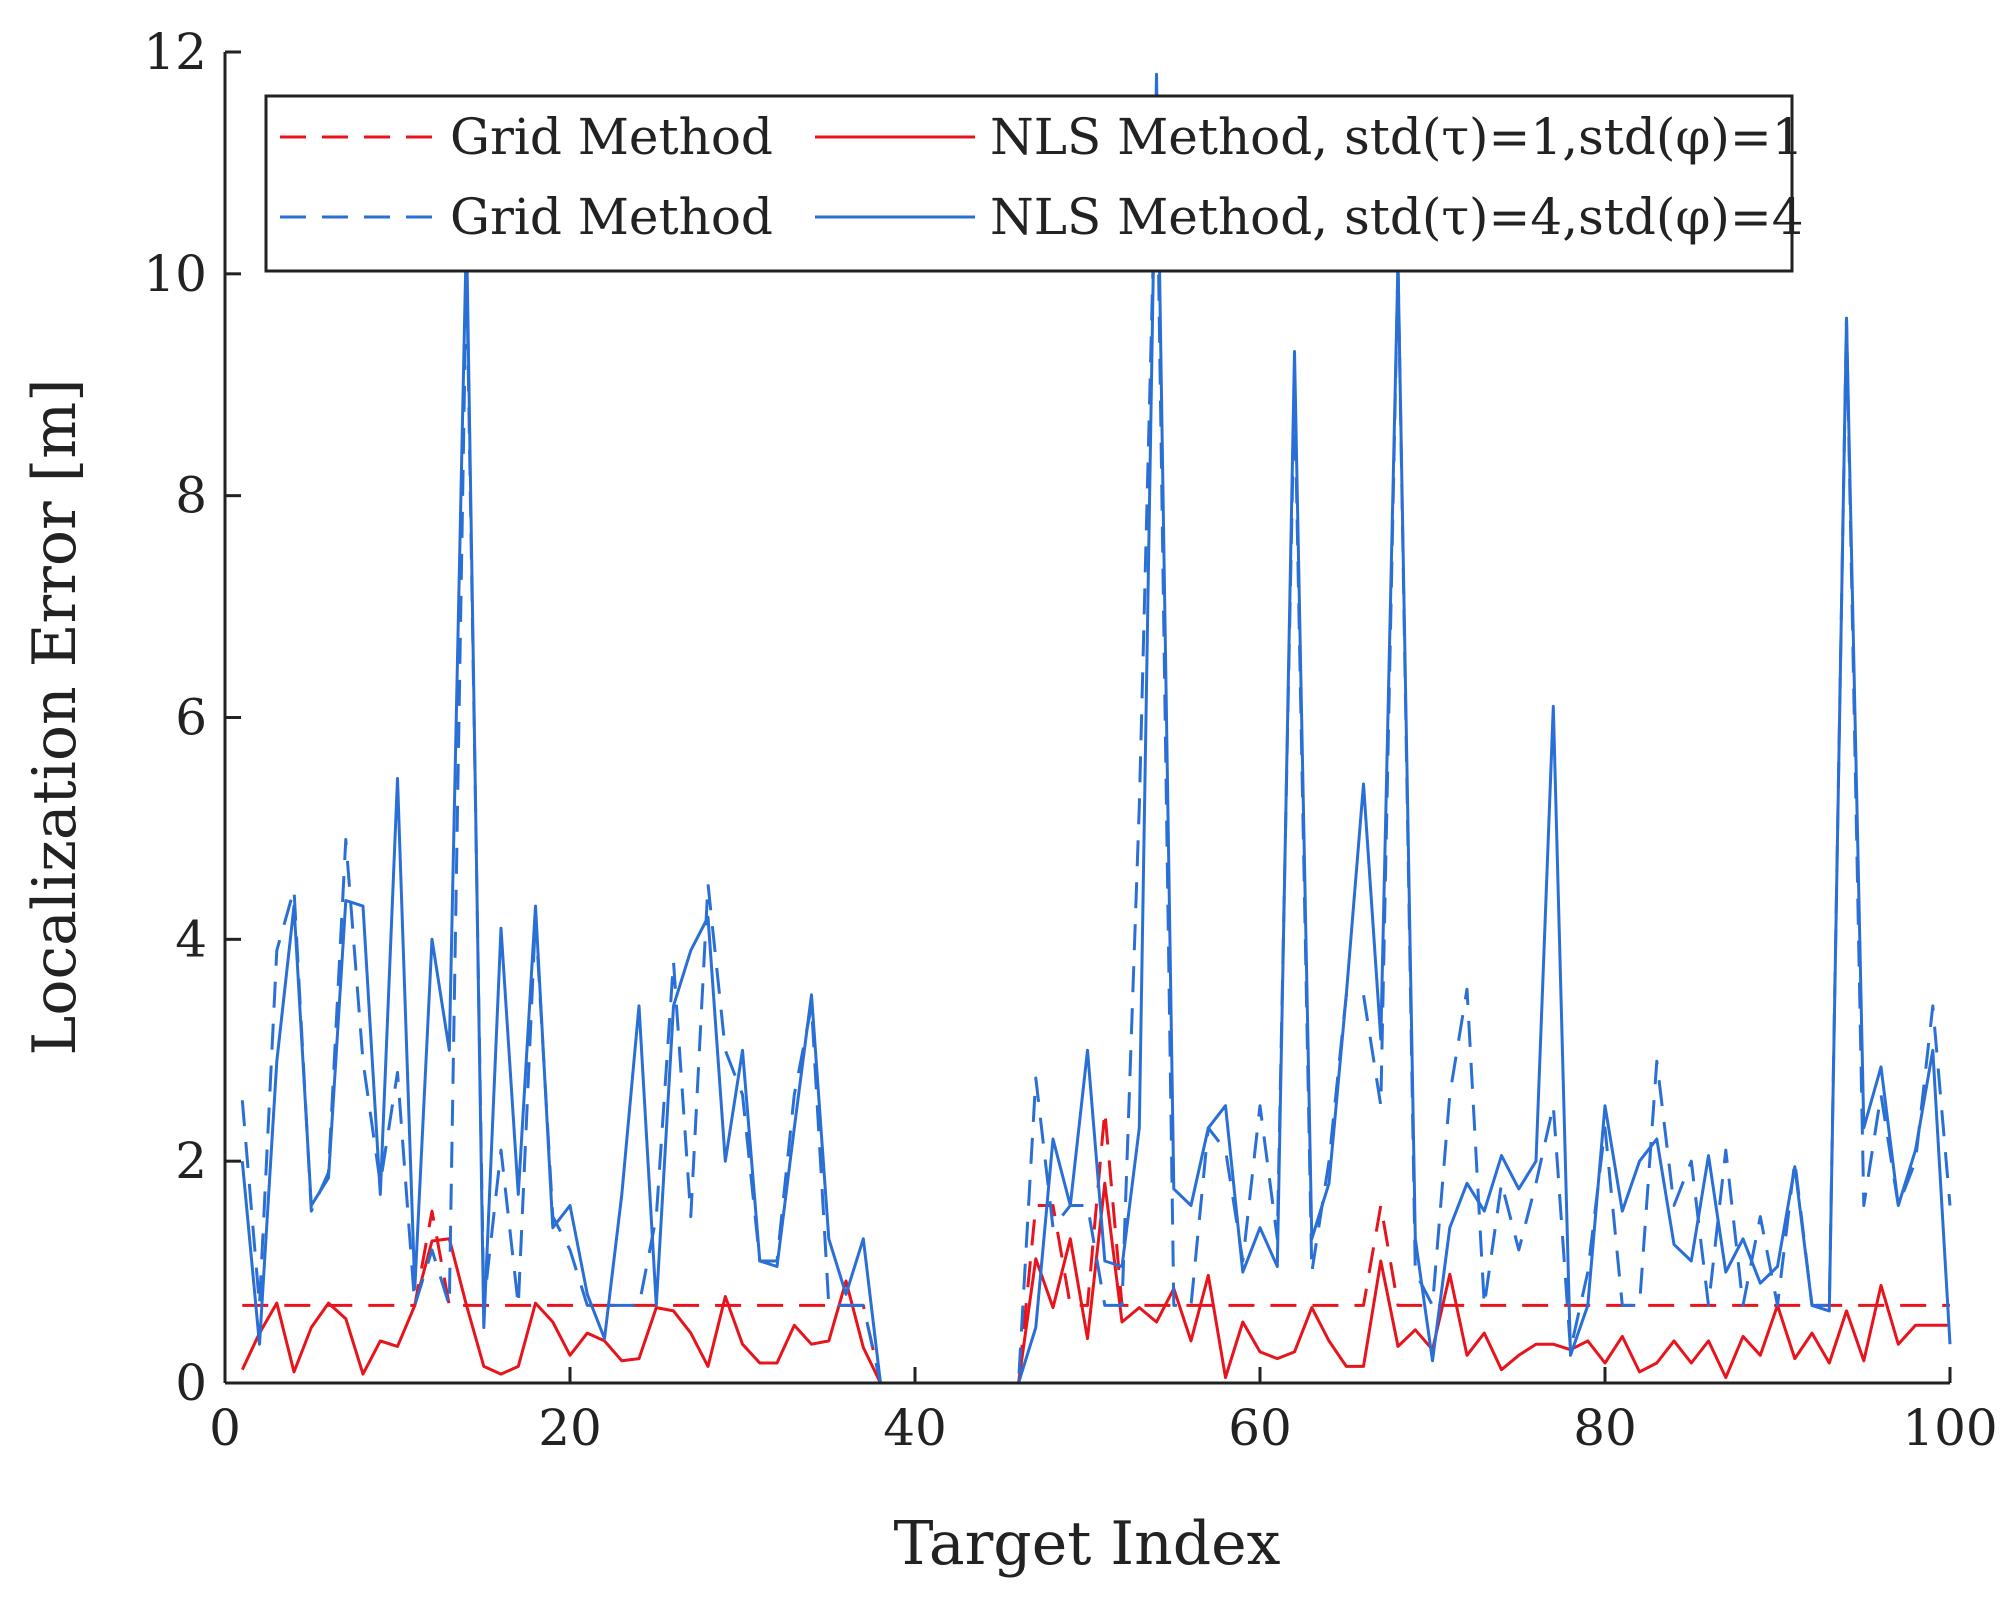 This screenshot has height=1599, width=2005. I want to click on y-axis-label: Localization Error [m], so click(55, 717).